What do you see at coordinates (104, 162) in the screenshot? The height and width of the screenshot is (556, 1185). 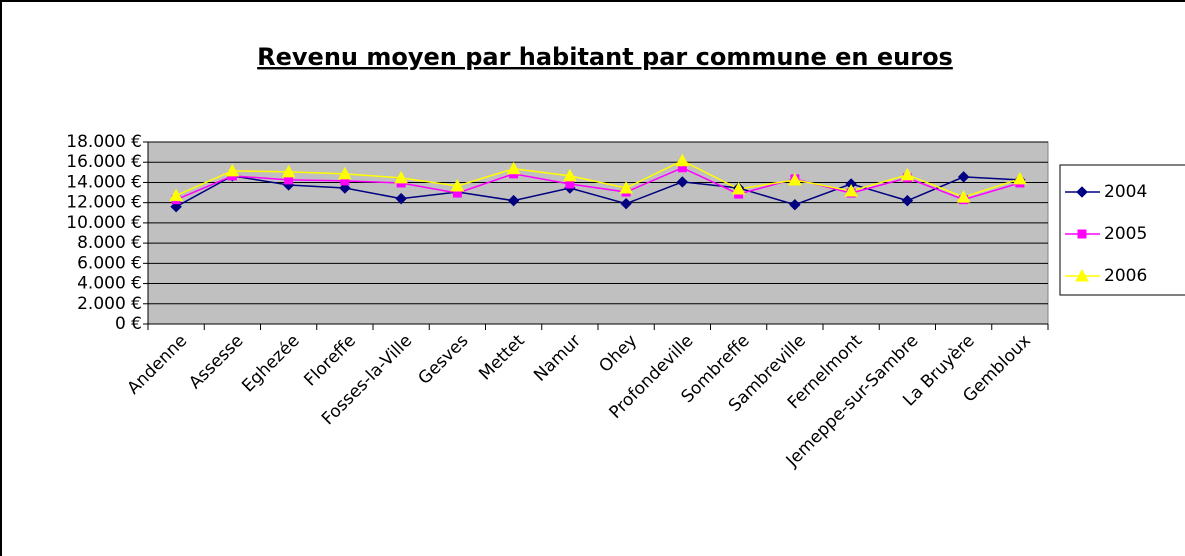 I see `y-tick-label: 16.000 €` at bounding box center [104, 162].